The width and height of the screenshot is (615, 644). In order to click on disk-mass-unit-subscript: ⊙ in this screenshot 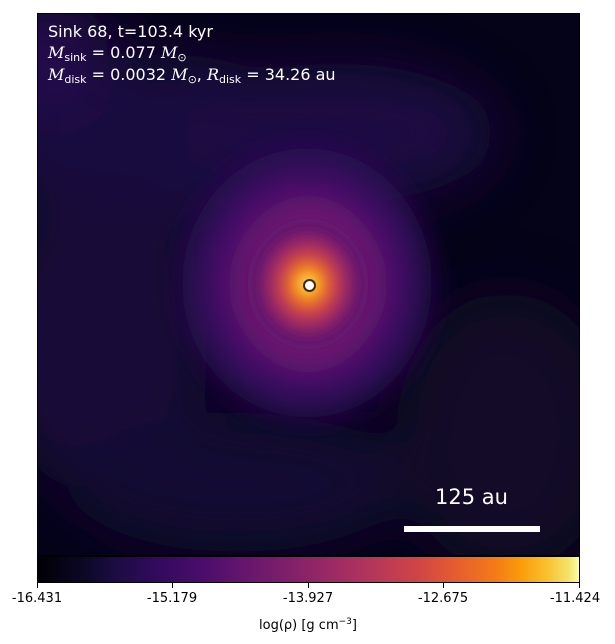, I will do `click(192, 79)`.